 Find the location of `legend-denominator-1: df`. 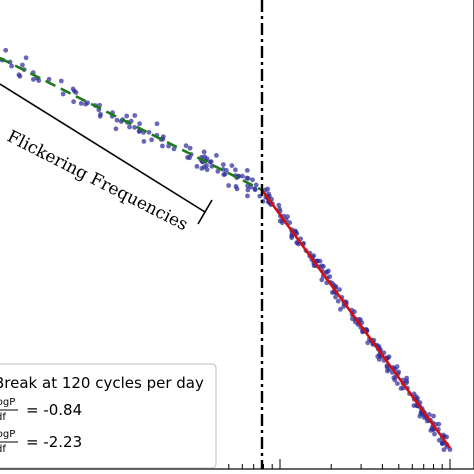

legend-denominator-1: df is located at coordinates (3, 417).